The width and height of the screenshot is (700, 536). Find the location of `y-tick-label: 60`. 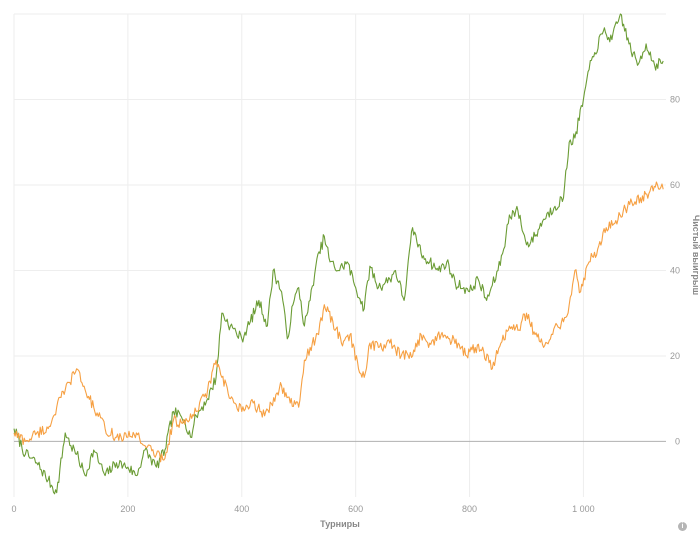

y-tick-label: 60 is located at coordinates (675, 185).